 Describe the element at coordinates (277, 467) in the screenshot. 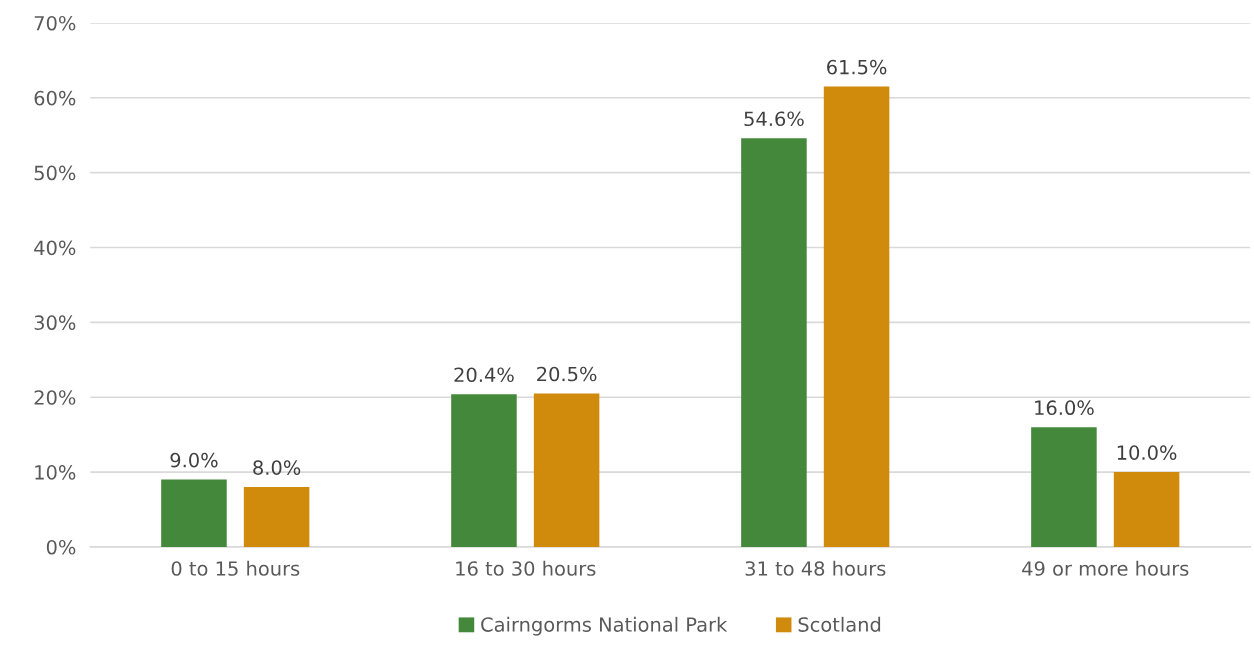

I see `data-label: 8.0%` at that location.